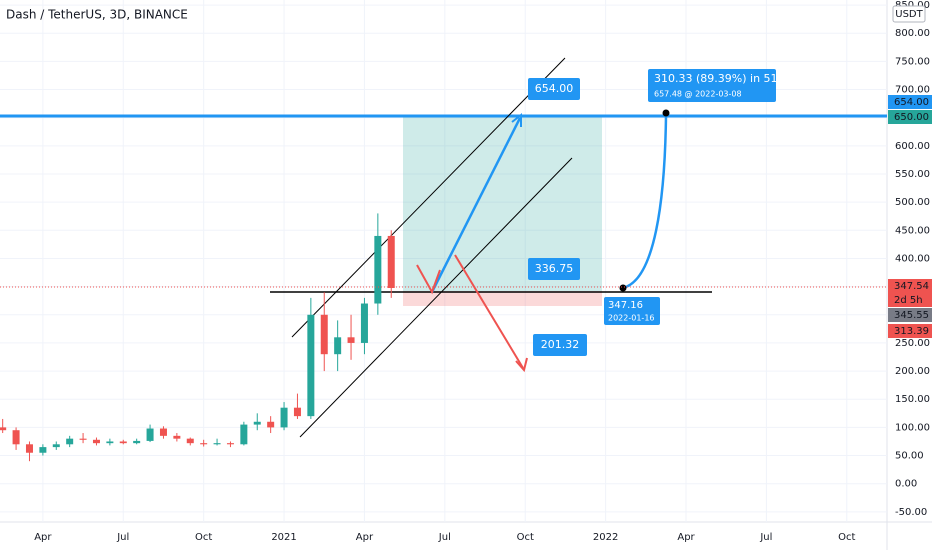  Describe the element at coordinates (912, 230) in the screenshot. I see `y-tick-label: 450.00` at that location.